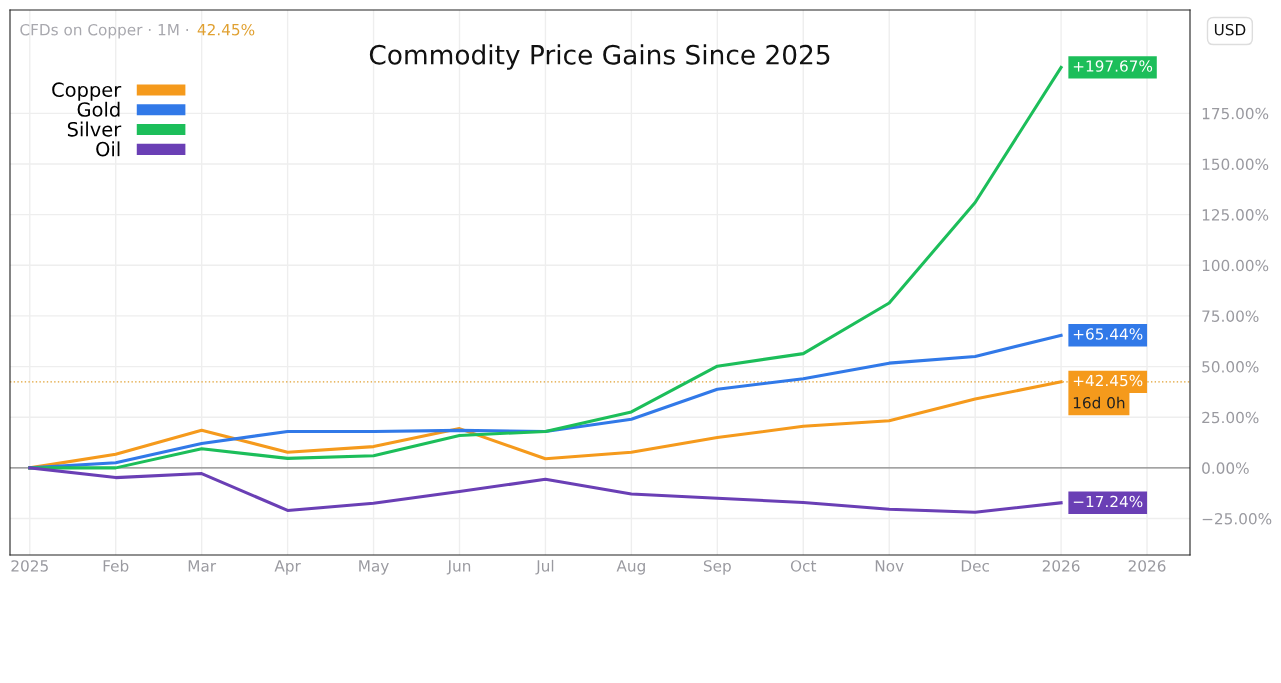 The width and height of the screenshot is (1281, 683). What do you see at coordinates (374, 567) in the screenshot?
I see `x-tick-label: May` at bounding box center [374, 567].